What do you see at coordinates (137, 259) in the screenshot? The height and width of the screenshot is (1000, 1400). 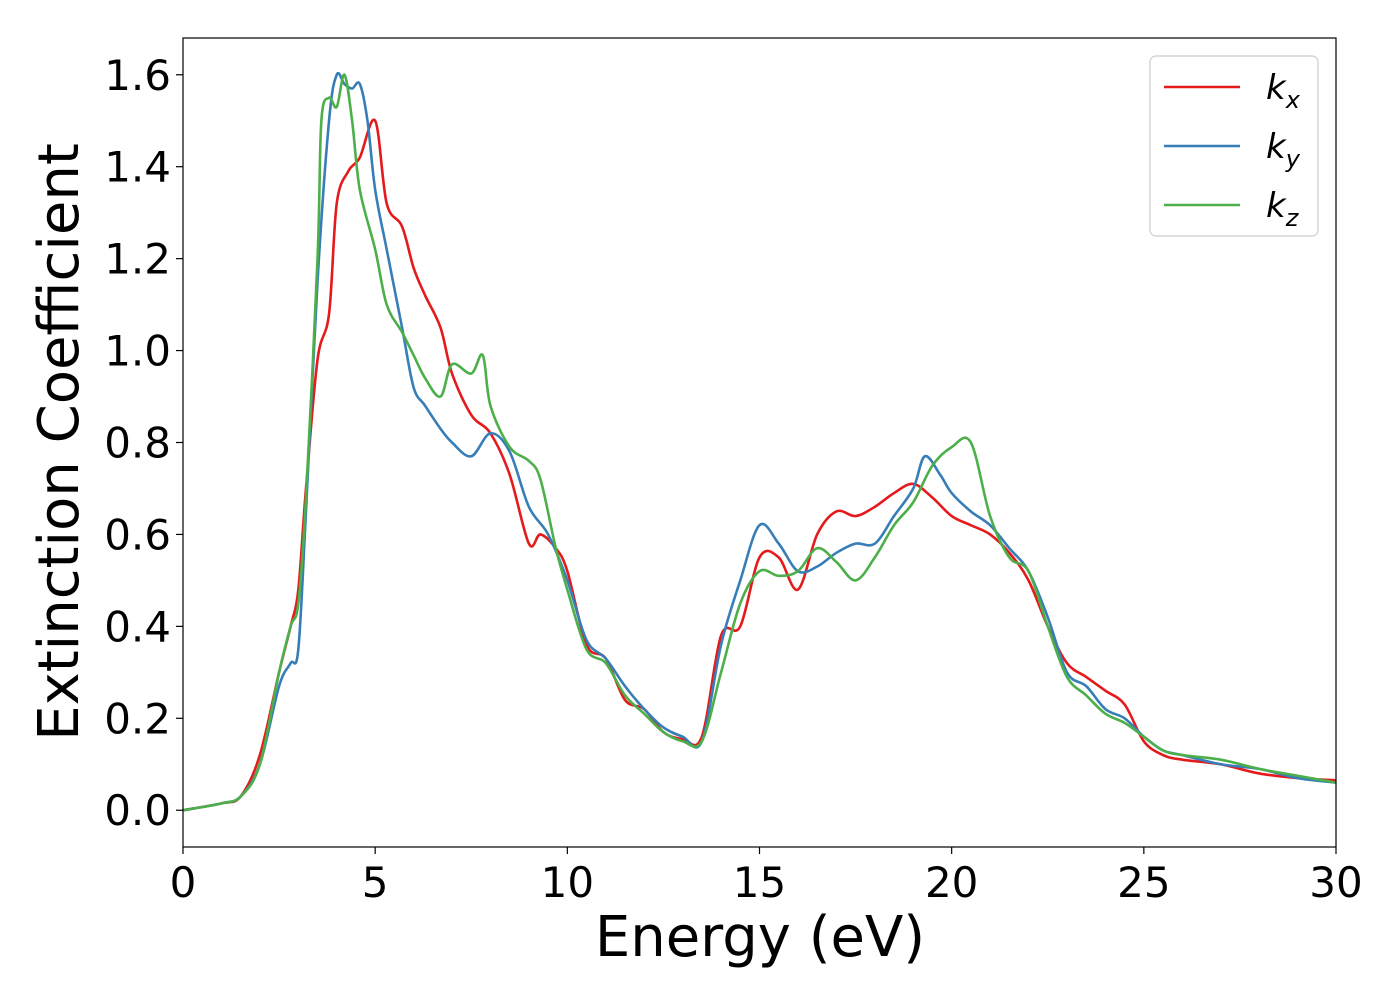 I see `y-tick-label: 1.2` at bounding box center [137, 259].